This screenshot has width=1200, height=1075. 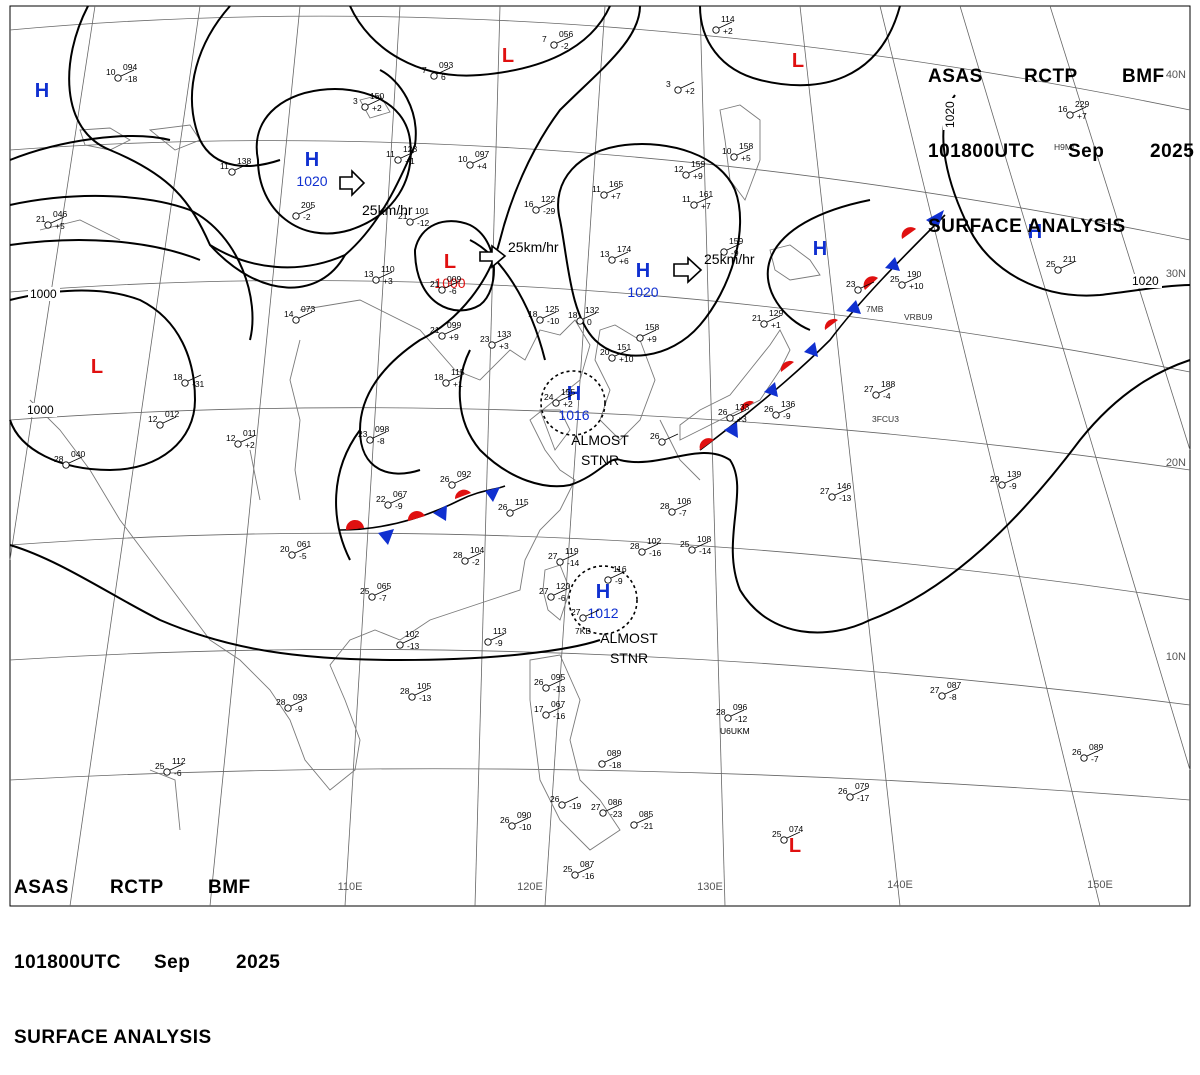 I want to click on station-tendency: +6, so click(x=624, y=261).